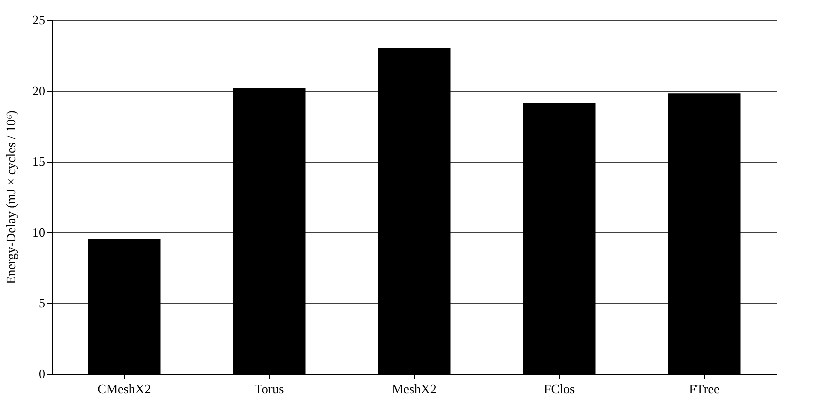 The width and height of the screenshot is (831, 407). Describe the element at coordinates (39, 90) in the screenshot. I see `y-tick-label: 20` at that location.